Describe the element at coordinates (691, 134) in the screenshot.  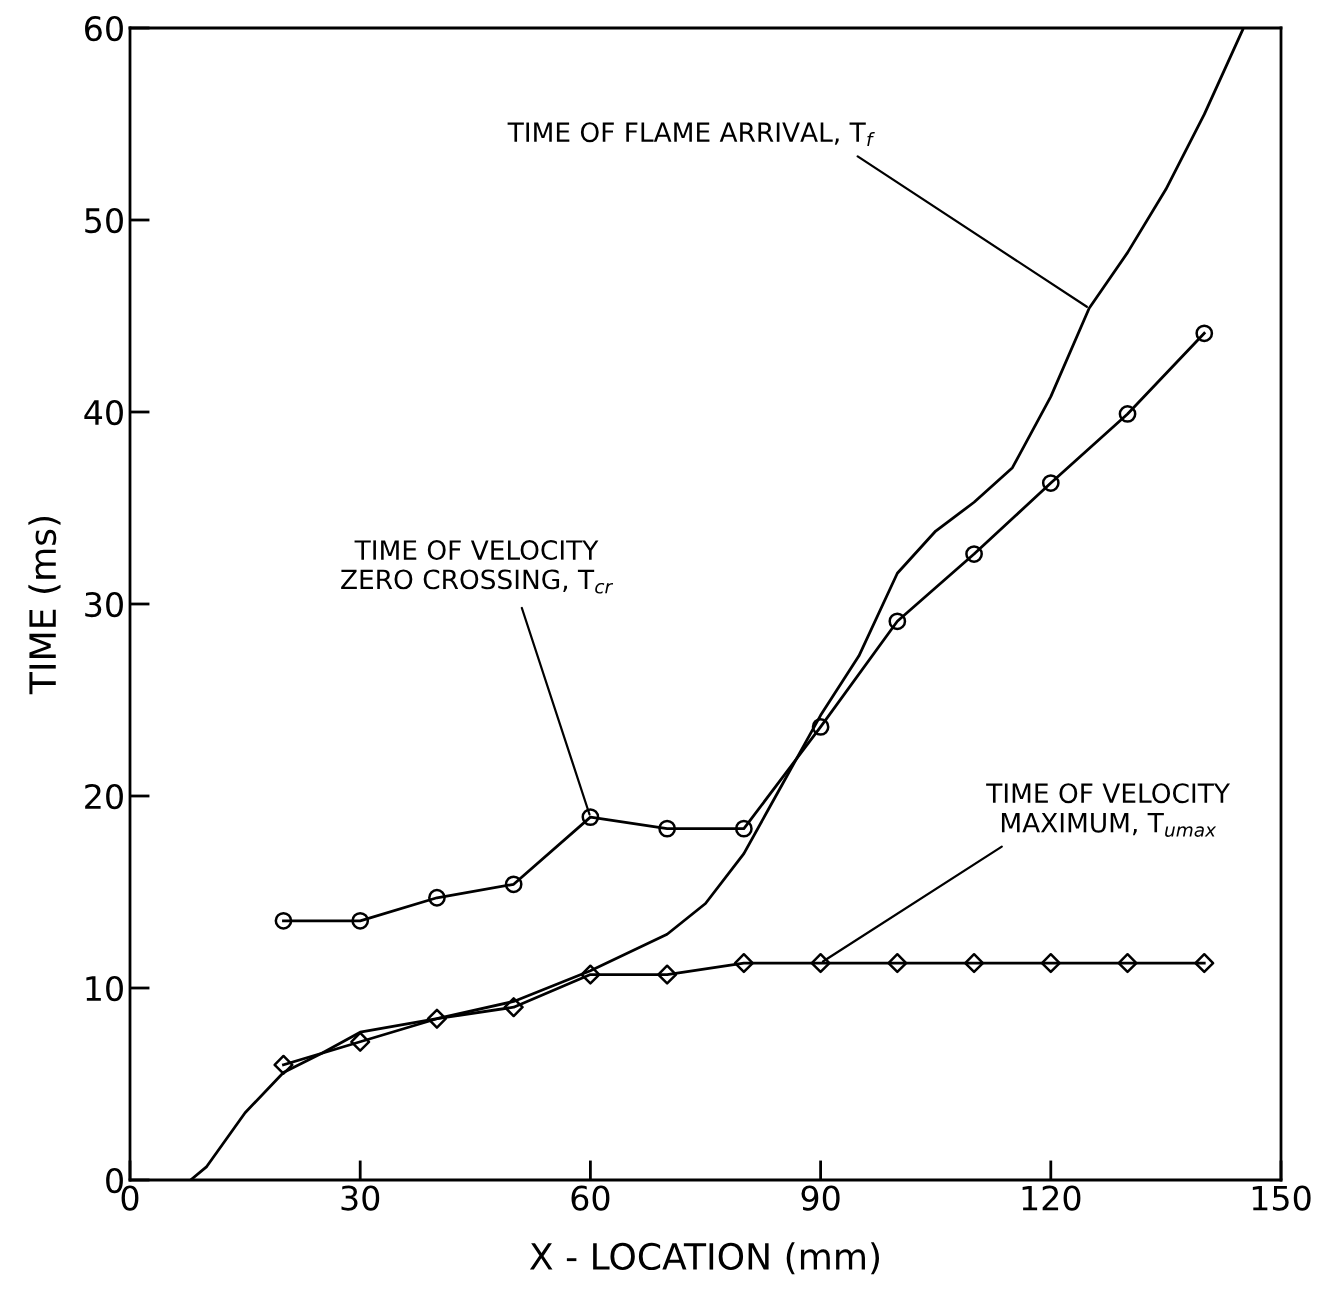
I see `annotation: TIME OF FLAME ARRIVAL, T$_{f}$` at that location.